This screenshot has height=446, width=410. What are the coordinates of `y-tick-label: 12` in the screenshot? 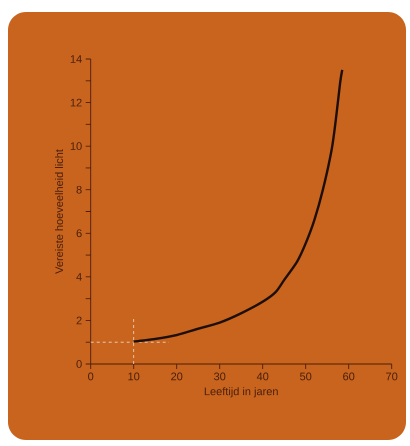 It's located at (76, 102).